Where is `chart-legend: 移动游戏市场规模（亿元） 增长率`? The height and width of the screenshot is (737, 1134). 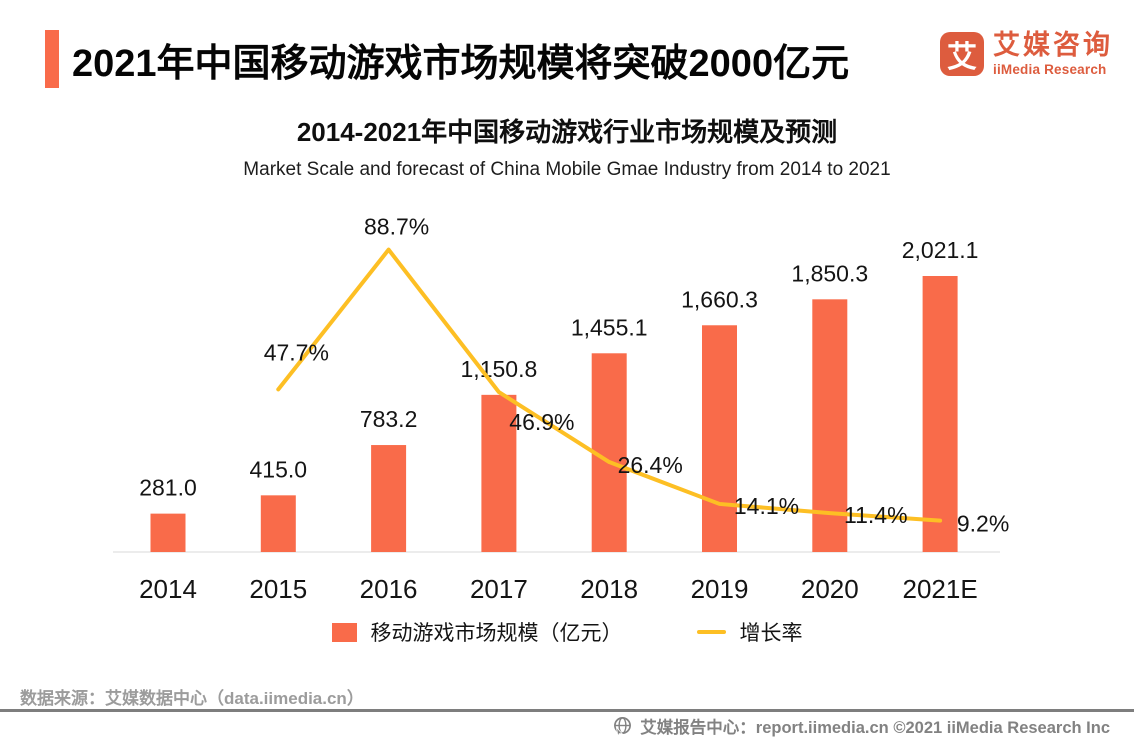 chart-legend: 移动游戏市场规模（亿元） 增长率 is located at coordinates (567, 632).